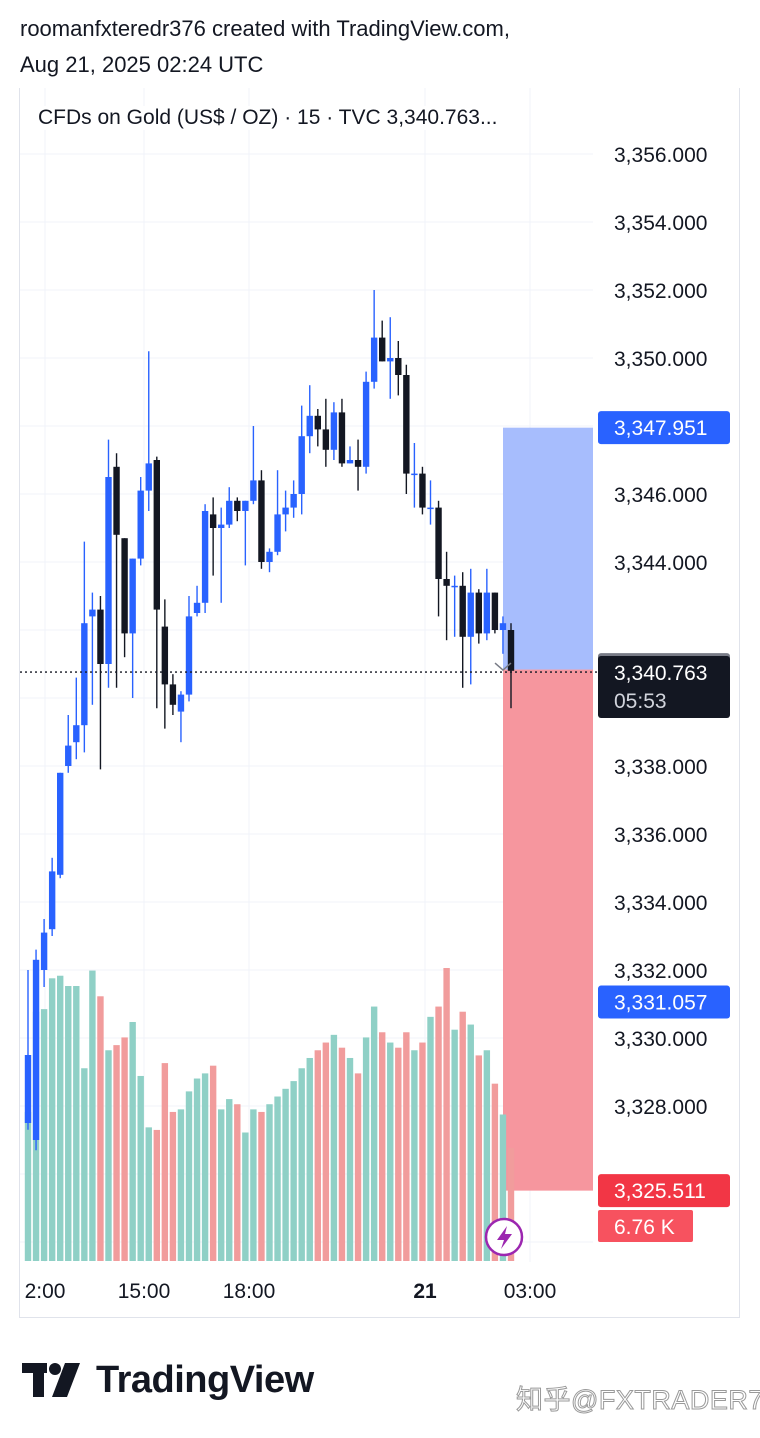  I want to click on watermark: 知乎@FXTRADER786, so click(638, 1400).